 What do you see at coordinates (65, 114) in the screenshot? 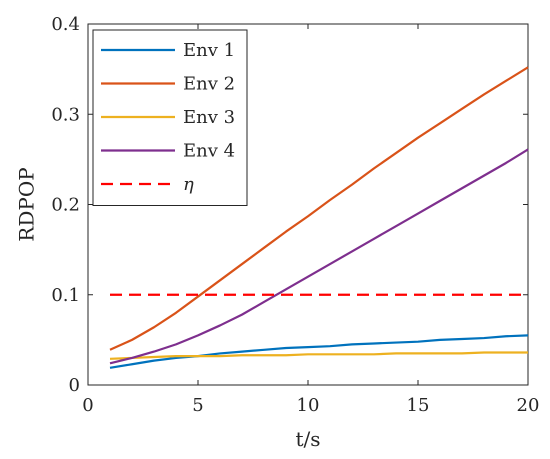
I see `y-tick-label: 0.3` at bounding box center [65, 114].